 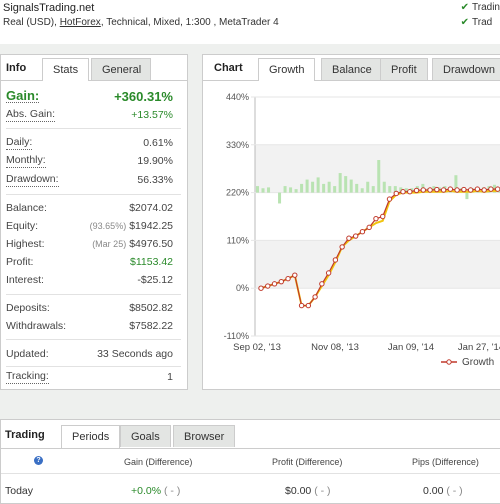 I want to click on info-tabbar: Info Stats General, so click(x=94, y=68).